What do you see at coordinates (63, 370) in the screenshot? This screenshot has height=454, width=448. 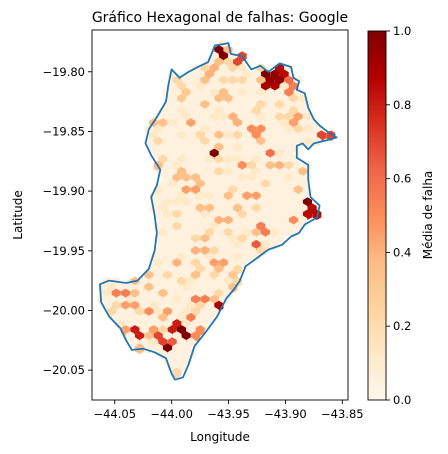 I see `y-tick-label: −20.05` at bounding box center [63, 370].